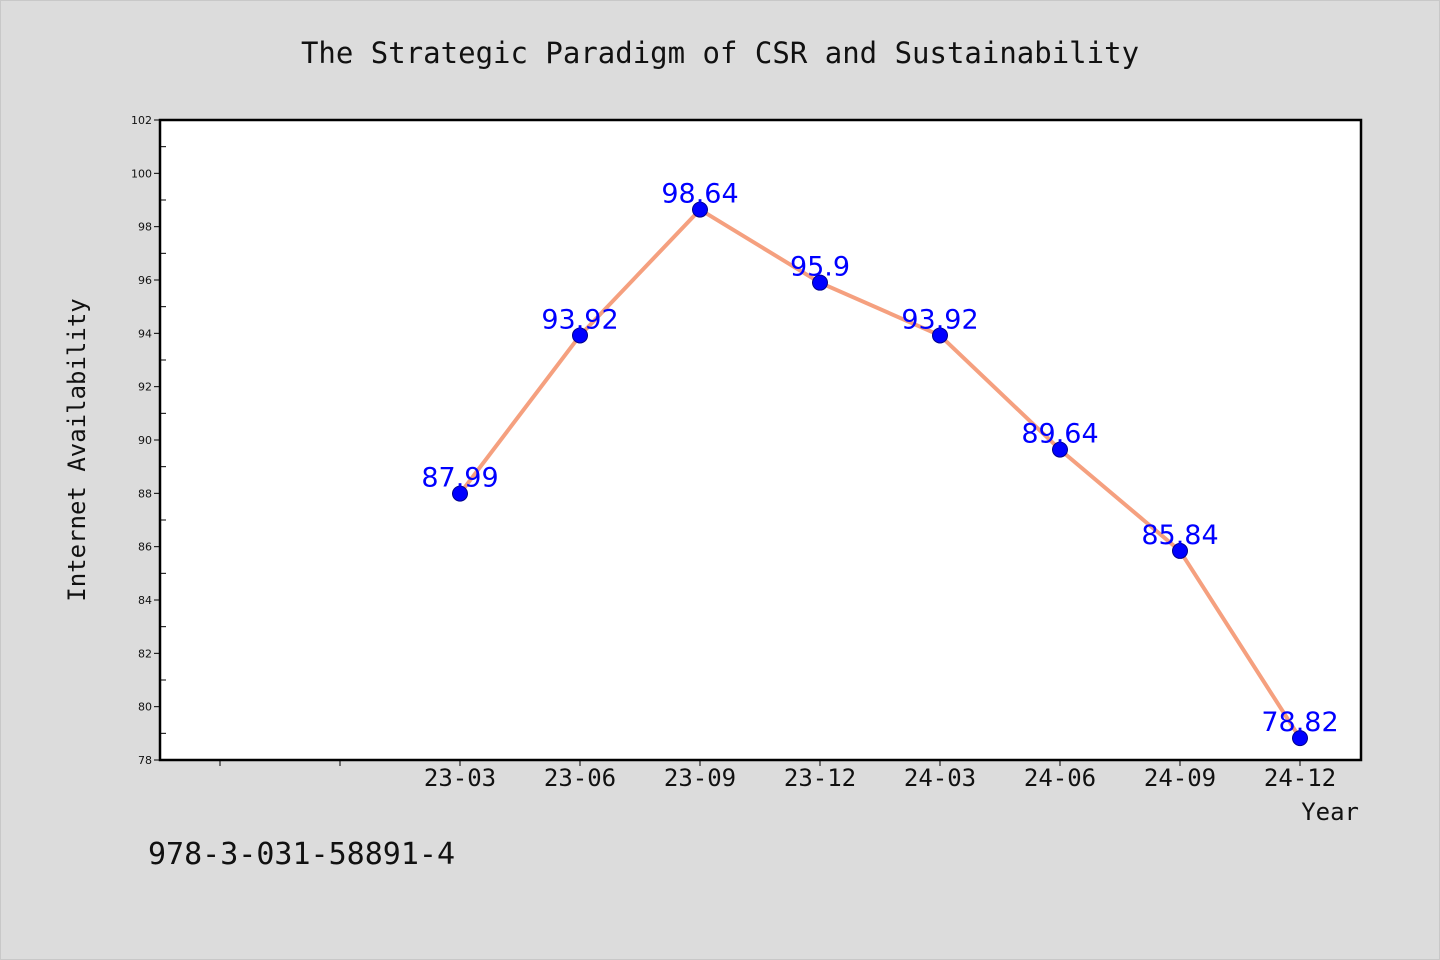 This screenshot has height=960, width=1440. What do you see at coordinates (77, 449) in the screenshot?
I see `y-axis-label: Internet Availability` at bounding box center [77, 449].